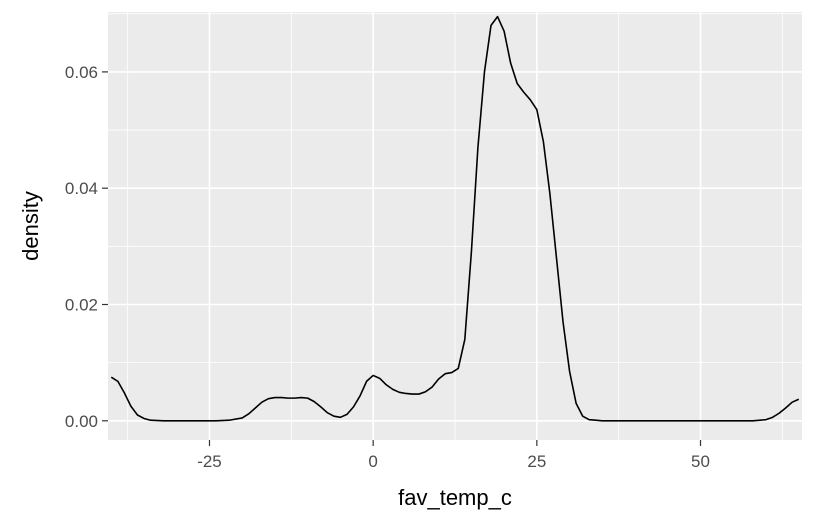 Image resolution: width=816 pixels, height=528 pixels. Describe the element at coordinates (81, 188) in the screenshot. I see `y-tick-label: 0.04` at that location.